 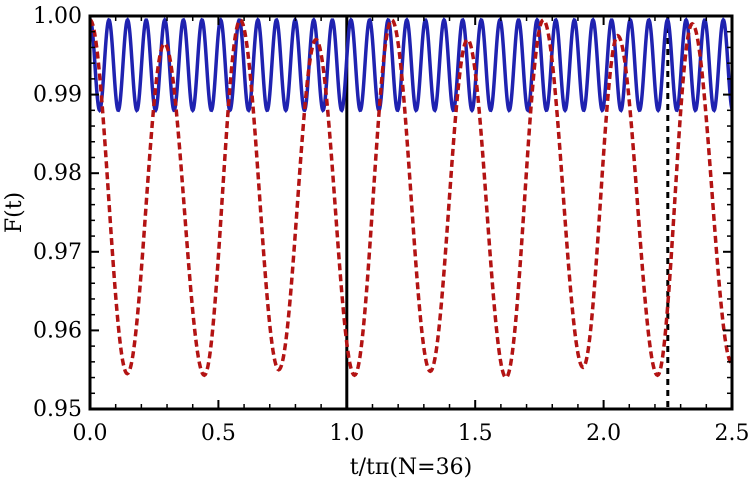 What do you see at coordinates (218, 433) in the screenshot?
I see `x-tick-label: 0.5` at bounding box center [218, 433].